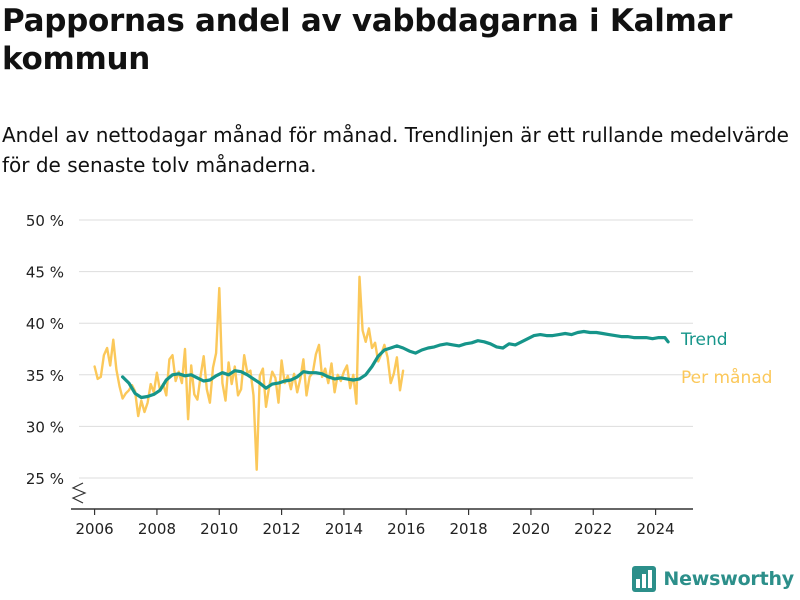 The image size is (800, 600). I want to click on monthly-series-line, so click(249, 373).